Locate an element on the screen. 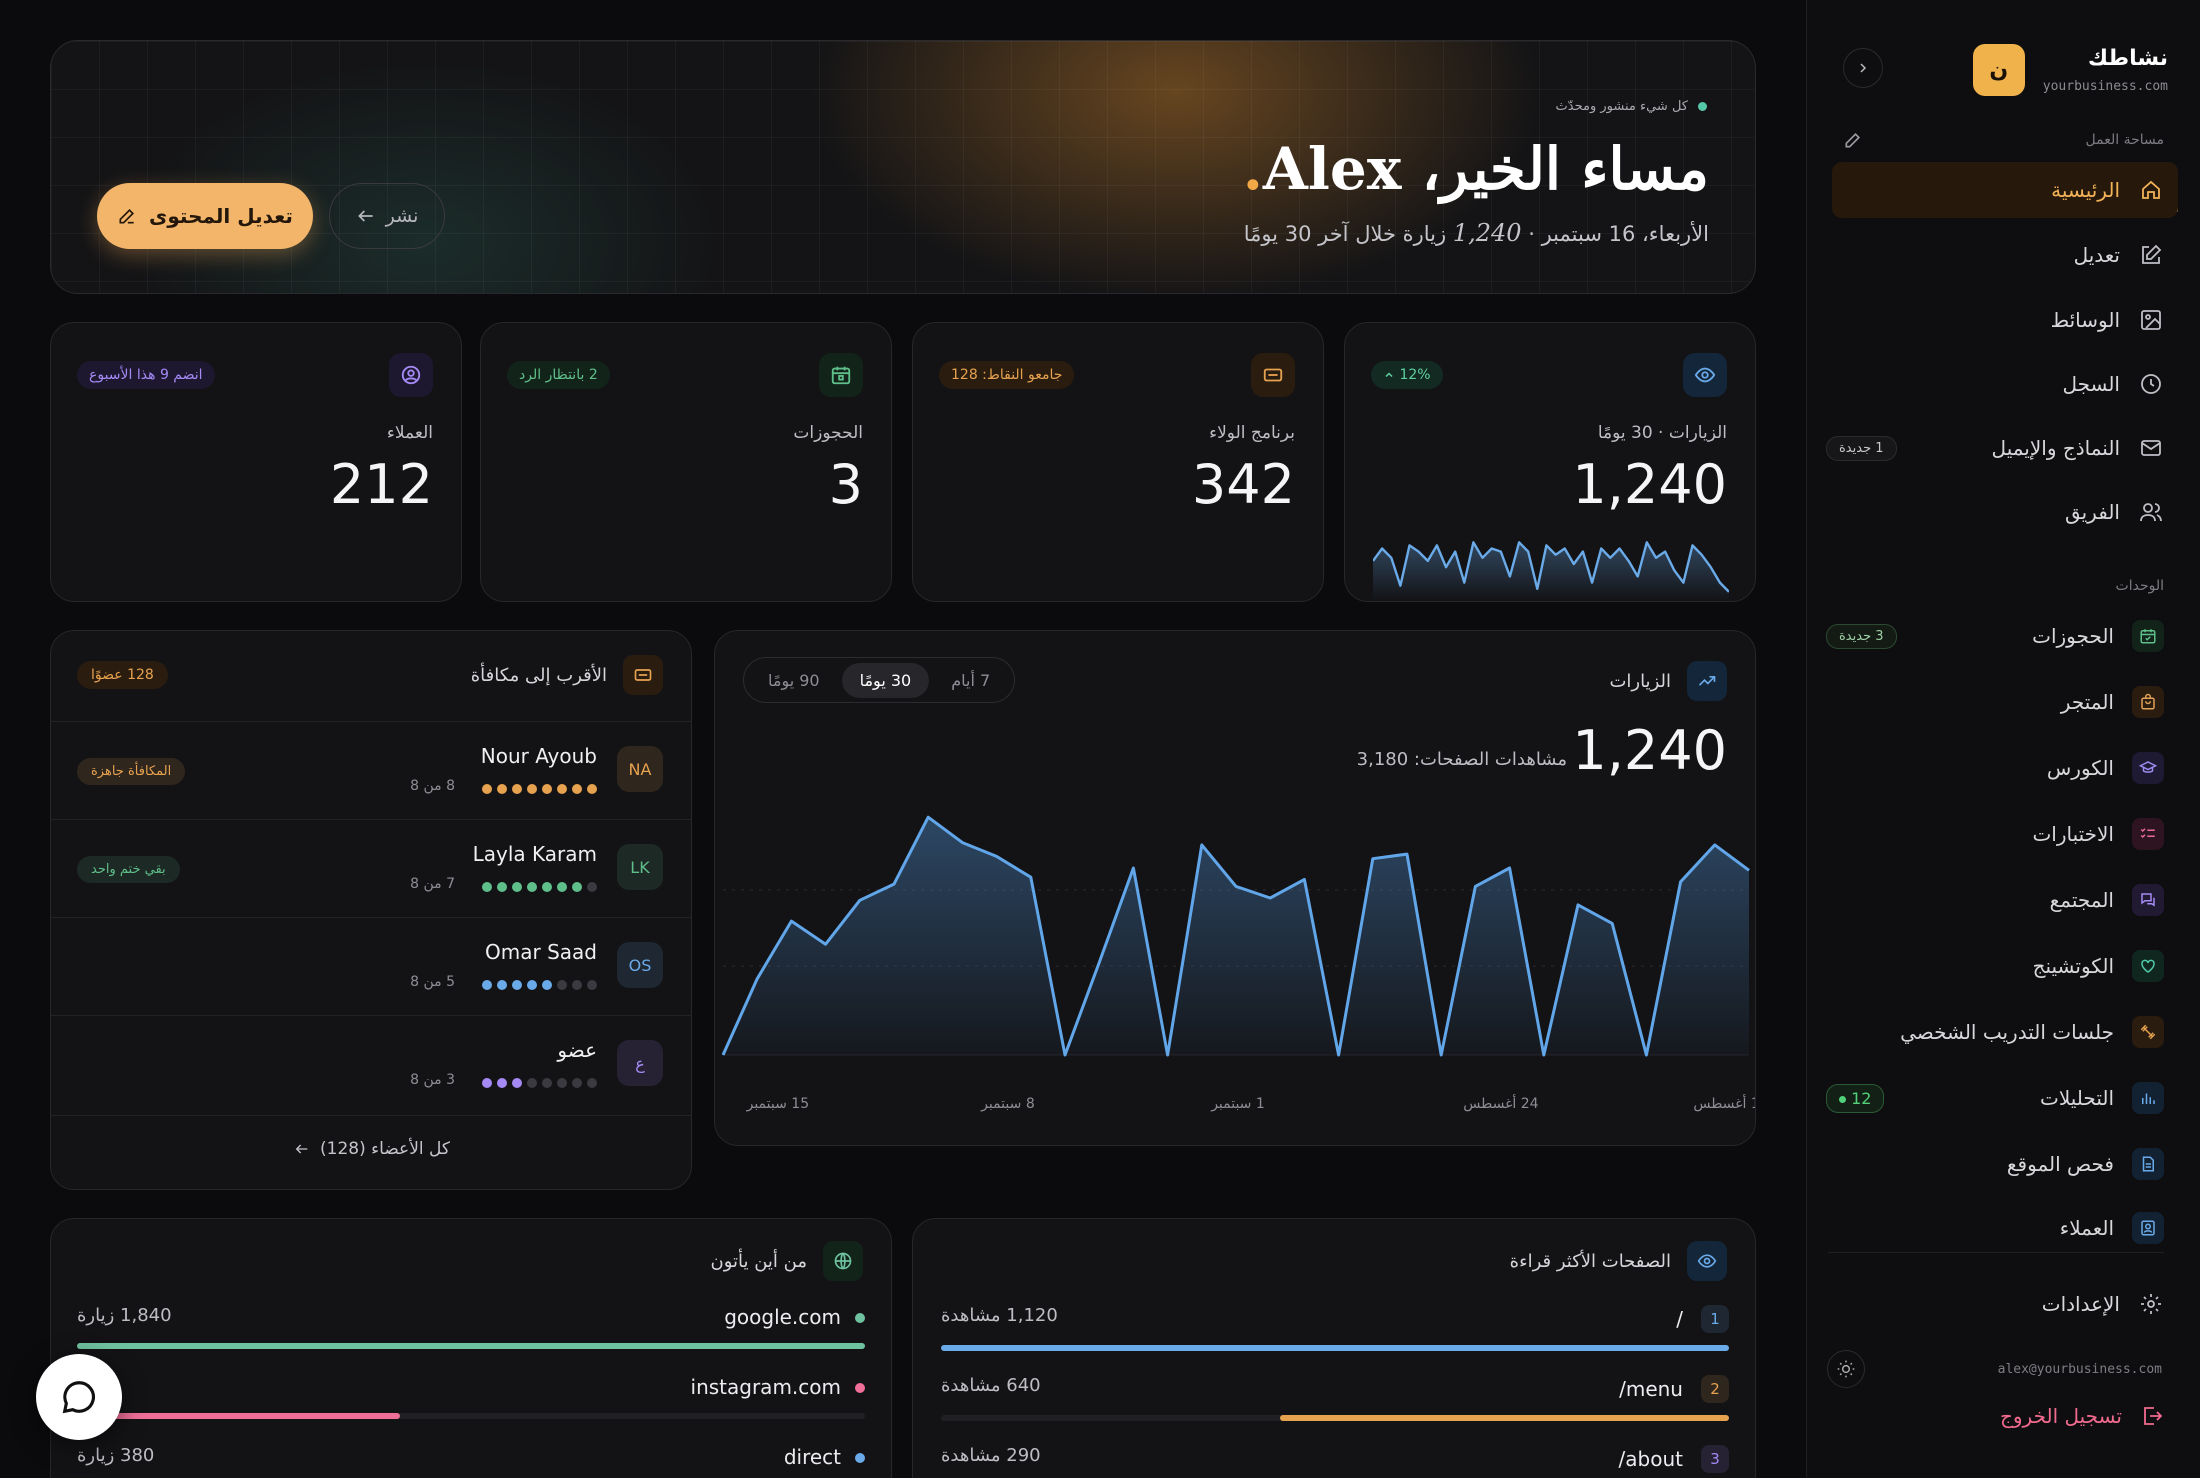 This screenshot has width=2200, height=1478. table-row: NA Nour Ayoub 8 من 8 المكافأة جاهزة is located at coordinates (371, 770).